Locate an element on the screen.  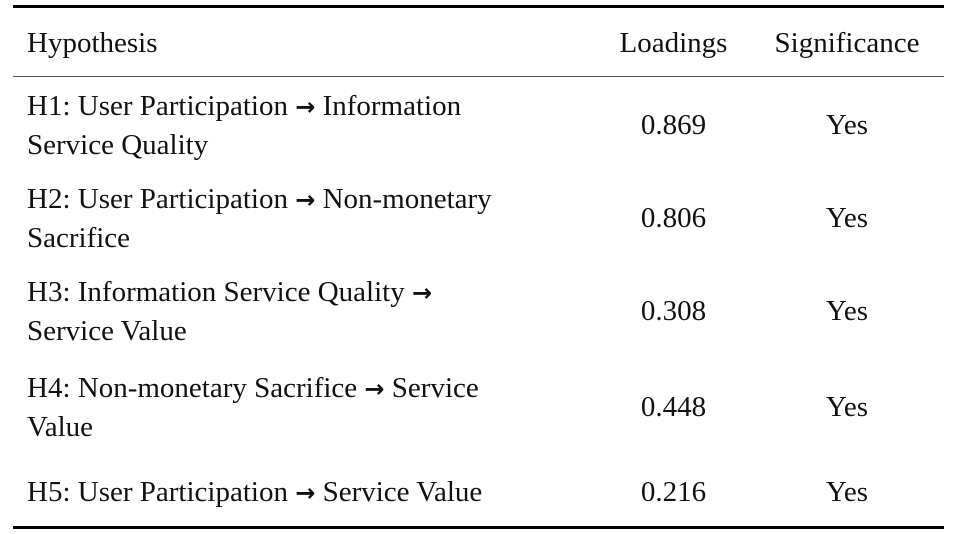
hypothesis-text: H4: Non-monetary Sacrifice is located at coordinates (196, 388).